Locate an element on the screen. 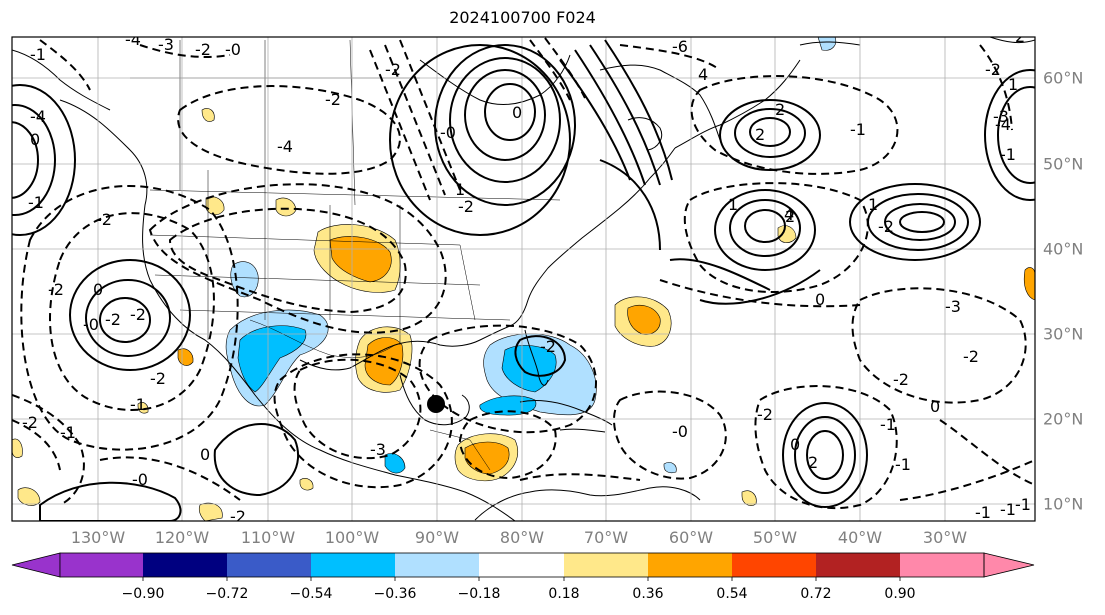 This screenshot has width=1105, height=615. map-title: 2024100700 F024 is located at coordinates (522, 17).